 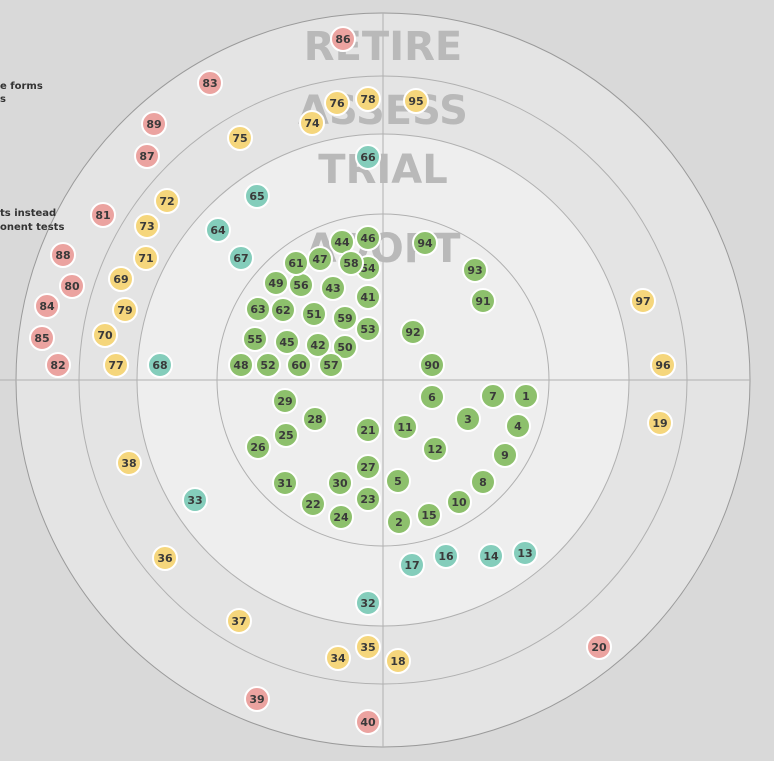 What do you see at coordinates (125, 310) in the screenshot?
I see `blip-79: 79` at bounding box center [125, 310].